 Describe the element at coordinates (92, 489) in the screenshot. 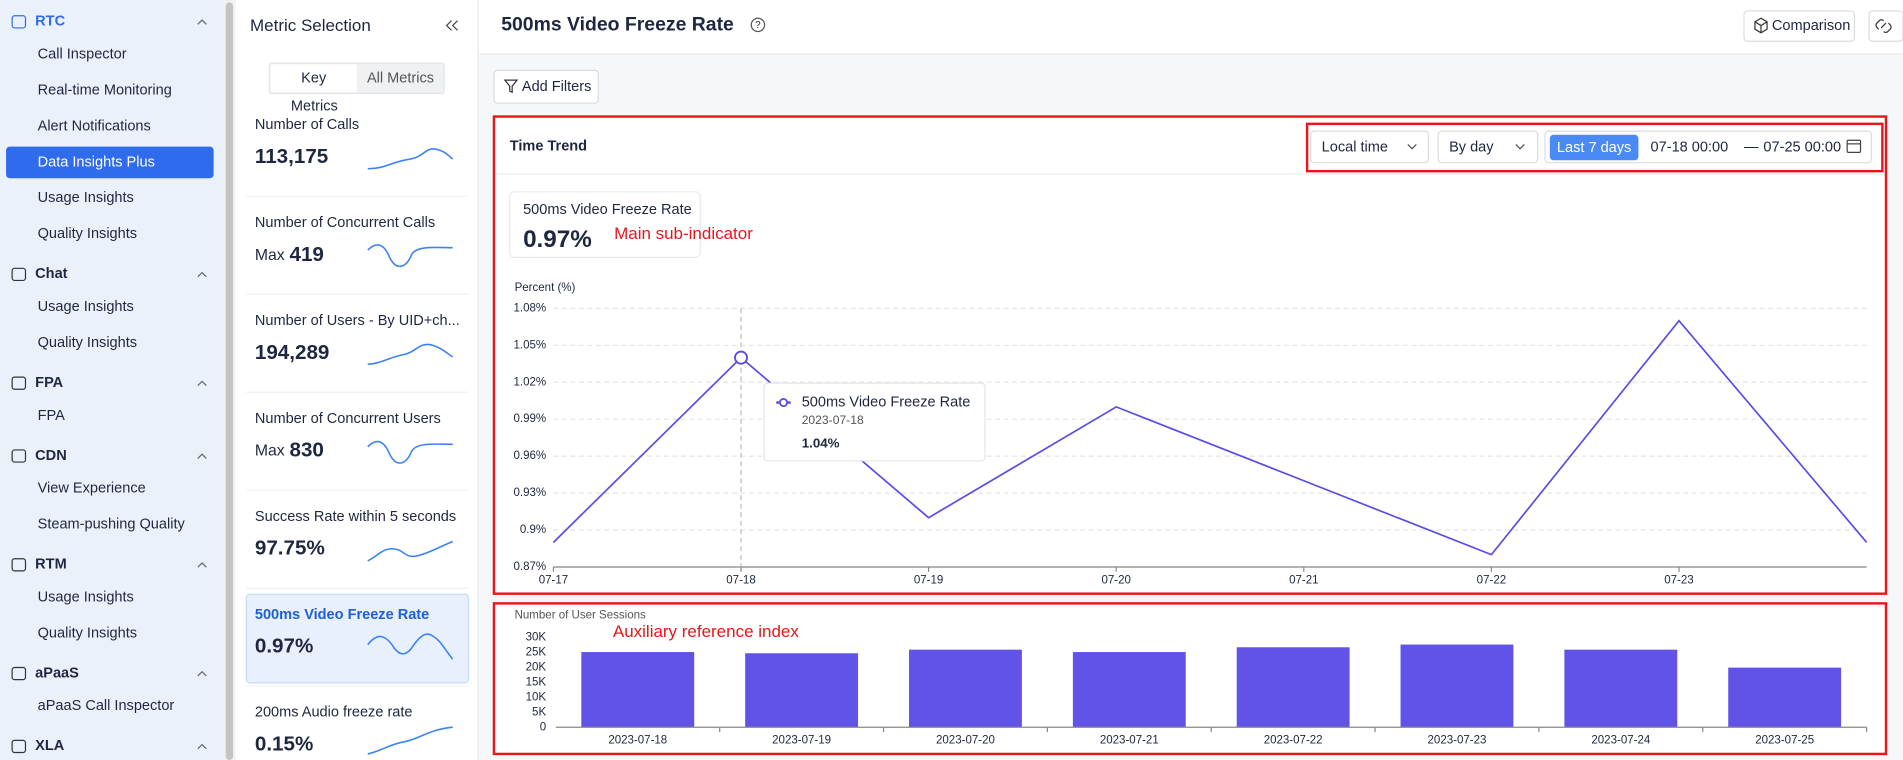

I see `nav-item: View Experience` at that location.